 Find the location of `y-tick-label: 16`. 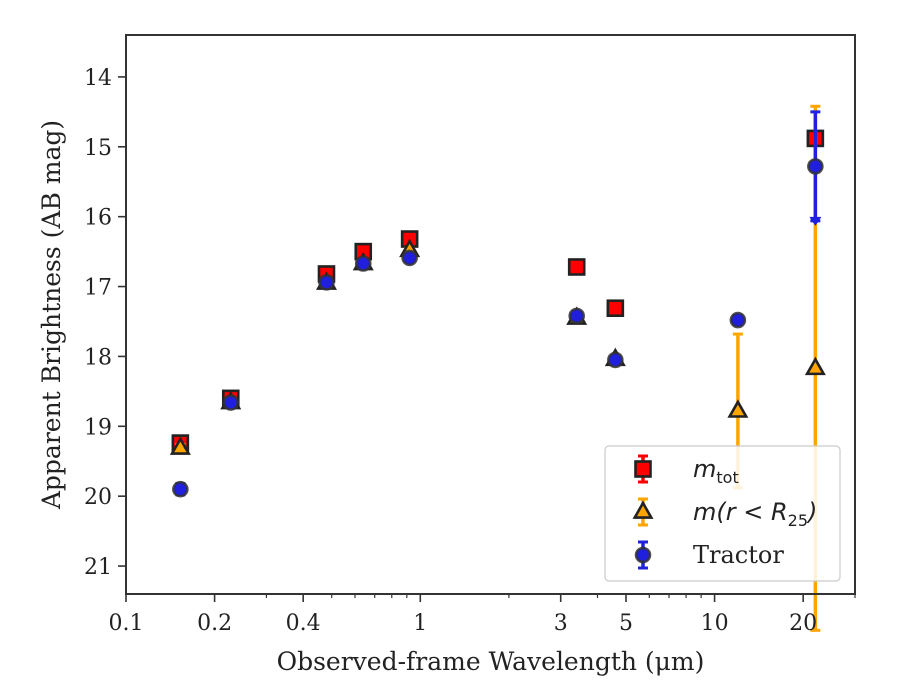

y-tick-label: 16 is located at coordinates (98, 218).